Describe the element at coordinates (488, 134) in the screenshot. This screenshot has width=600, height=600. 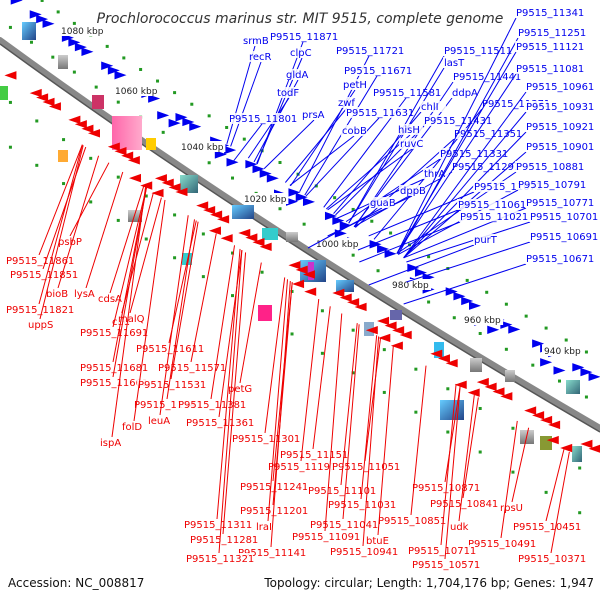
I see `gene-label: P9515_11351` at that location.